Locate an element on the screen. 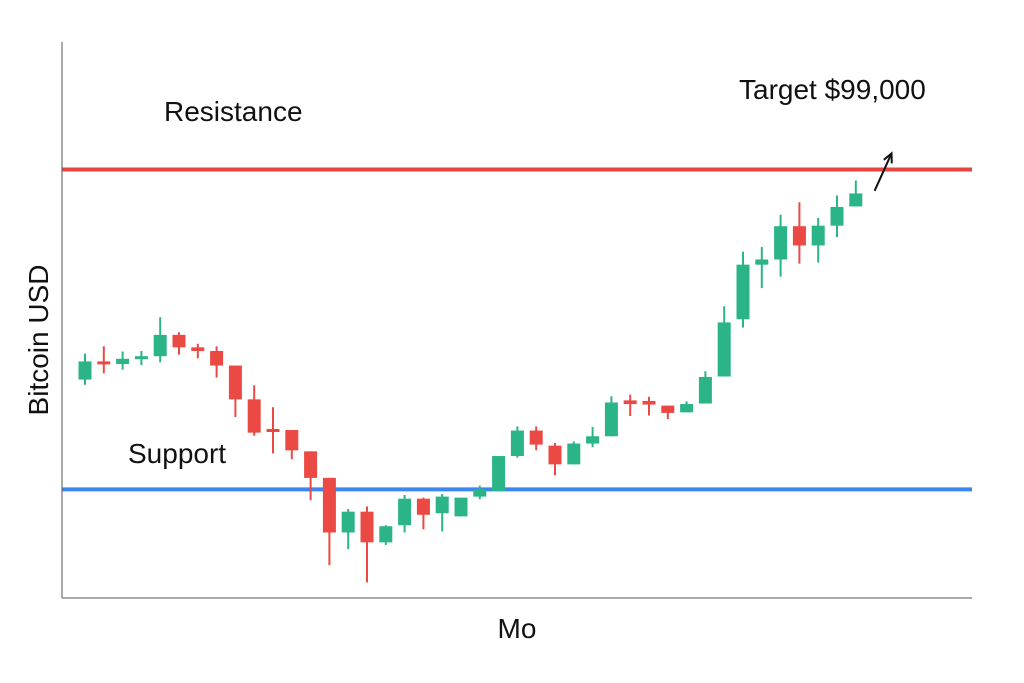 The width and height of the screenshot is (1024, 683). support-label: Support is located at coordinates (177, 453).